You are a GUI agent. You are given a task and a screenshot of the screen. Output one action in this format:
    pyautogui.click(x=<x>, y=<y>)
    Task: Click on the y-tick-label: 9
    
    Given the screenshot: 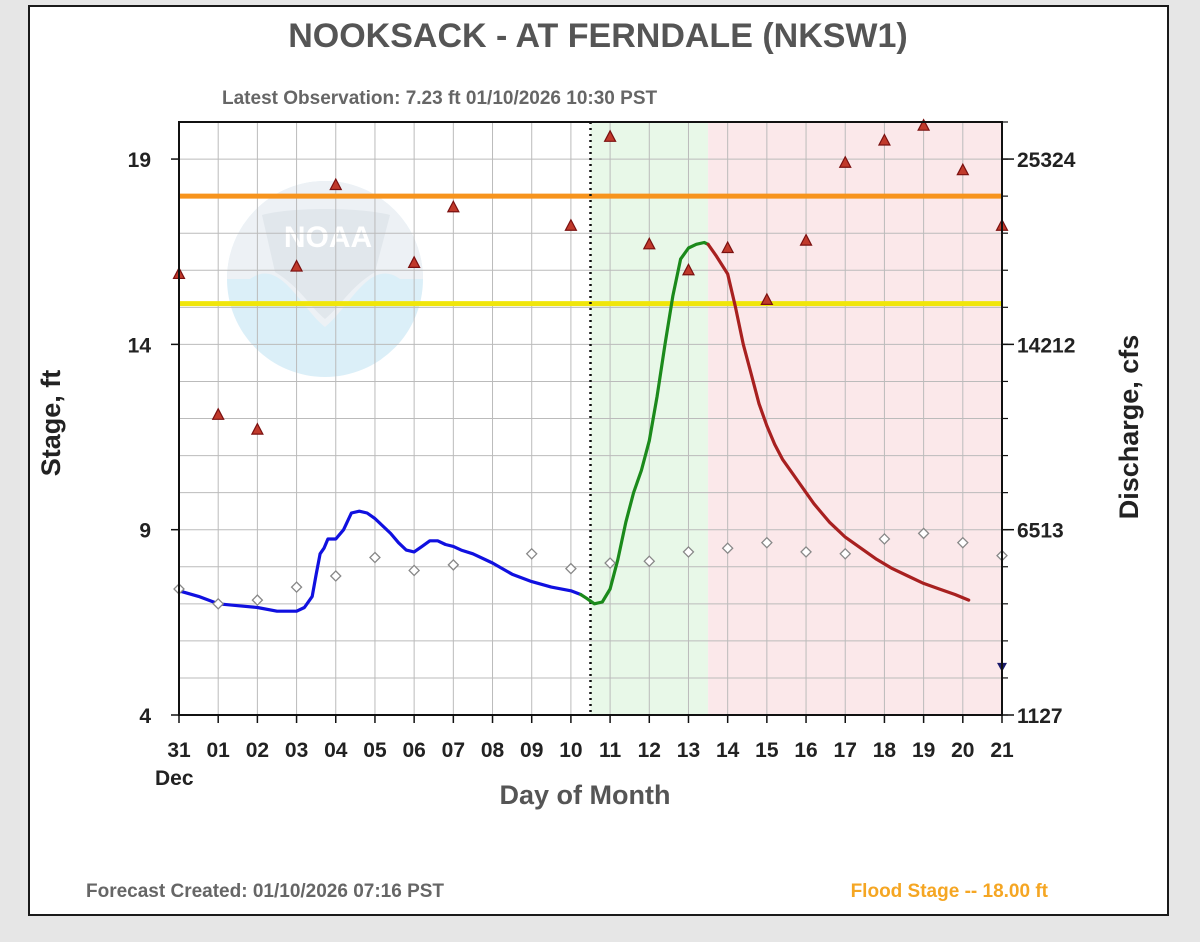 What is the action you would take?
    pyautogui.click(x=145, y=531)
    